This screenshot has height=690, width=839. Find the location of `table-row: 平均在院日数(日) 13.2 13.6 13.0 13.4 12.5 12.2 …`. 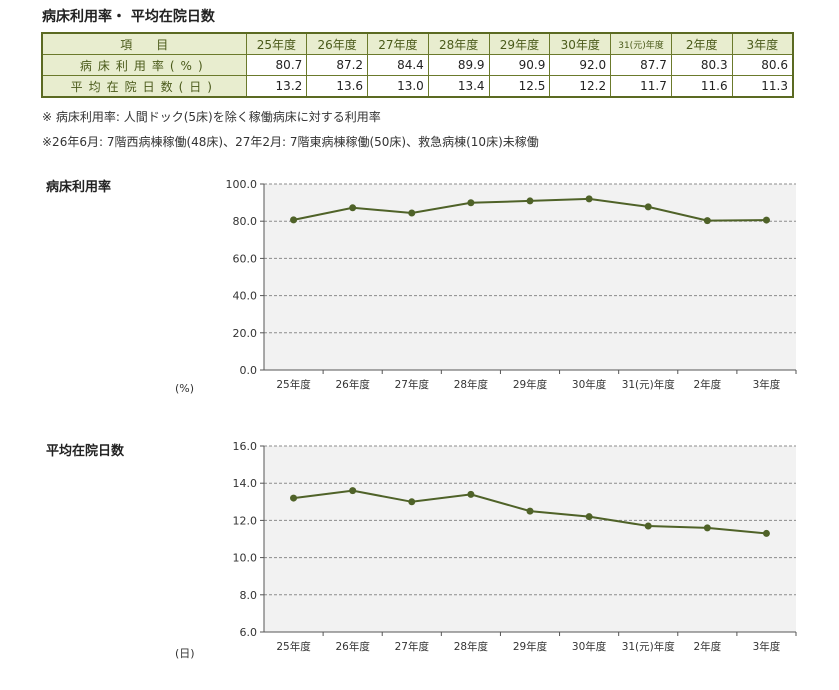

table-row: 平均在院日数(日) 13.2 13.6 13.0 13.4 12.5 12.2 … is located at coordinates (417, 86).